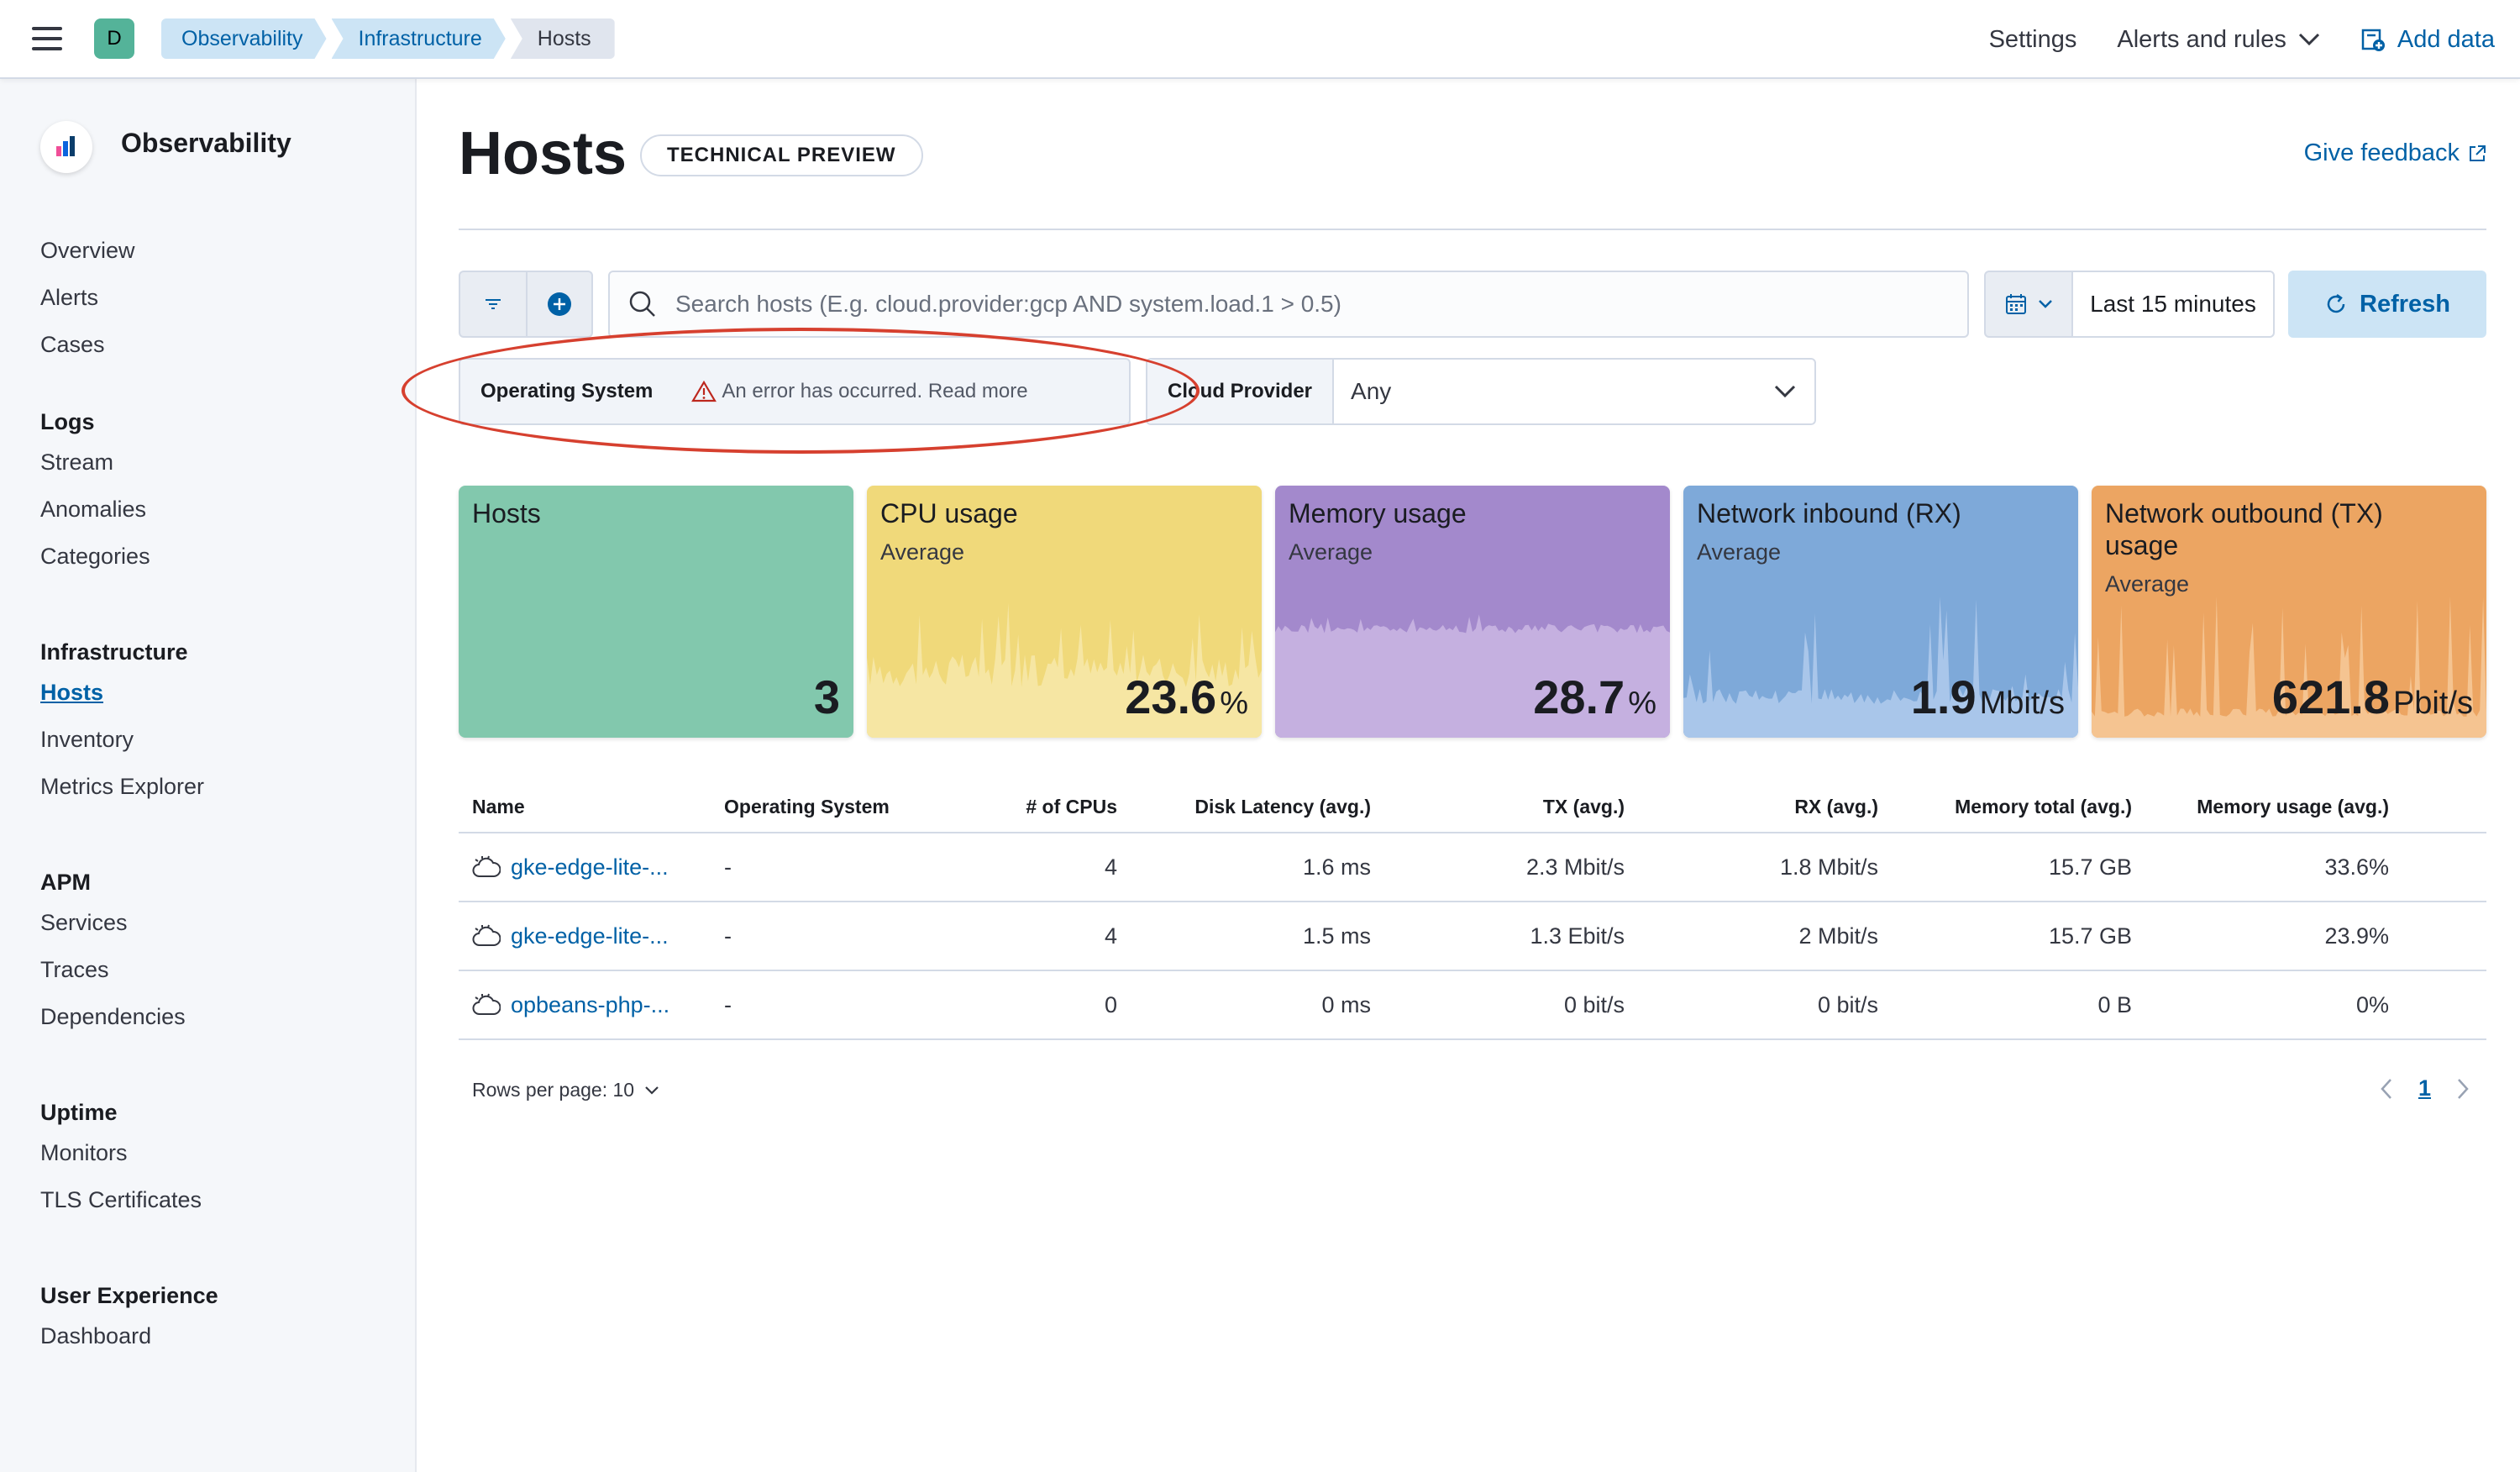 This screenshot has width=2520, height=1472. I want to click on warning-icon, so click(704, 391).